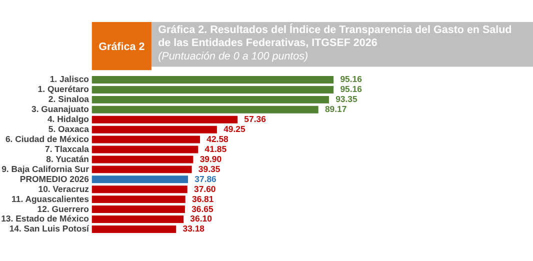 This screenshot has width=533, height=261. What do you see at coordinates (47, 139) in the screenshot?
I see `y-tick-label: 6. Ciudad de México` at bounding box center [47, 139].